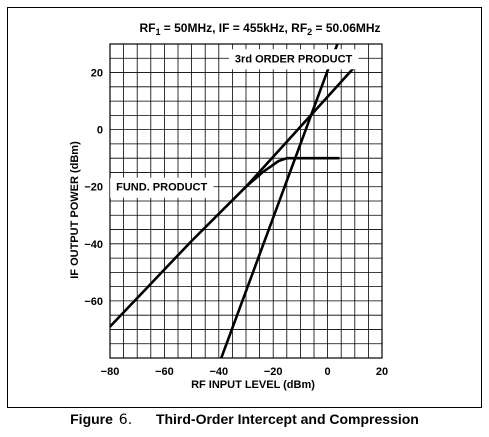 This screenshot has width=489, height=437. Describe the element at coordinates (93, 302) in the screenshot. I see `y-tick-label: −60` at that location.